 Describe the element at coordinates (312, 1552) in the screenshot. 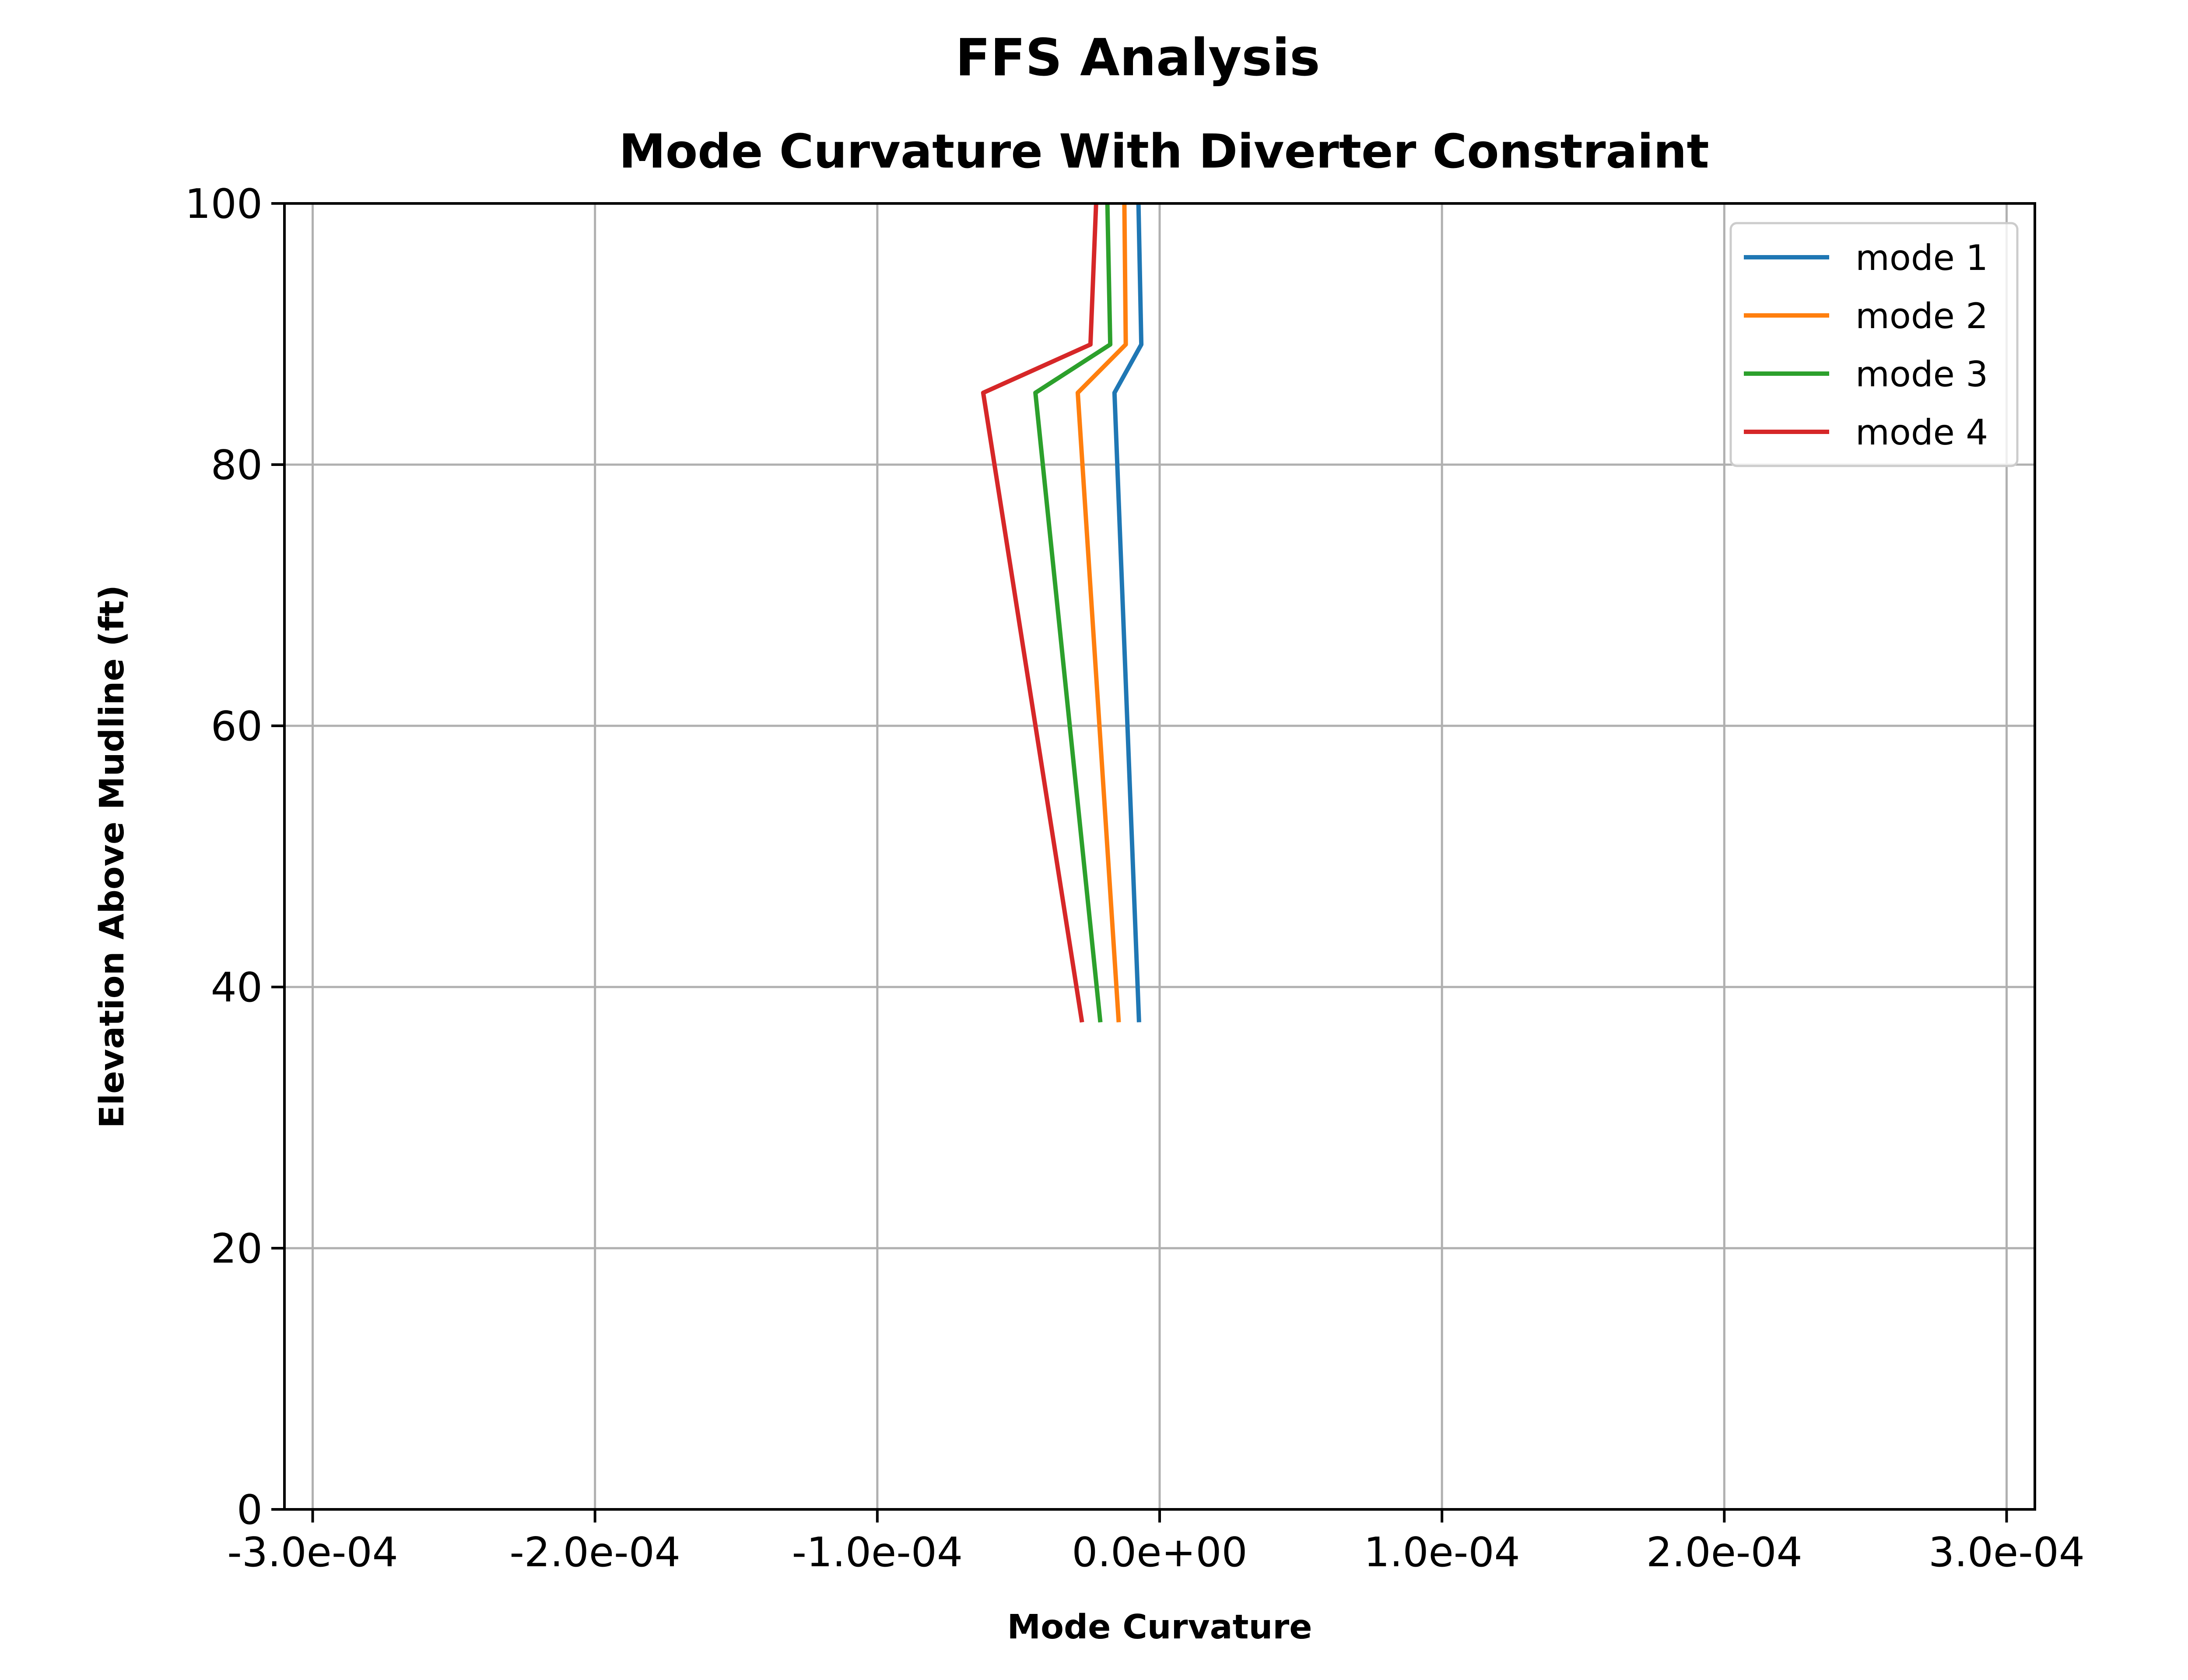

I see `x-tick-label: -3.0e-04` at that location.